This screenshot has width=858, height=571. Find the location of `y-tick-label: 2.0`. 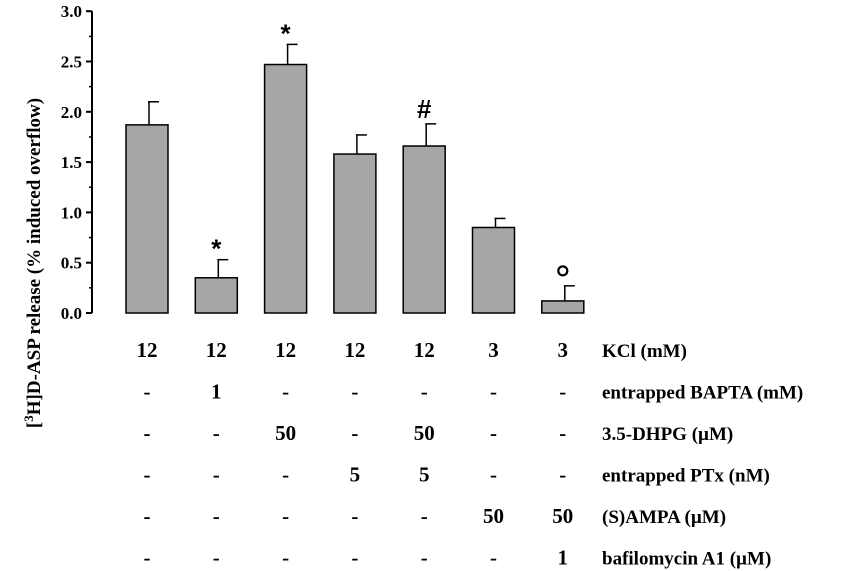

y-tick-label: 2.0 is located at coordinates (71, 112).